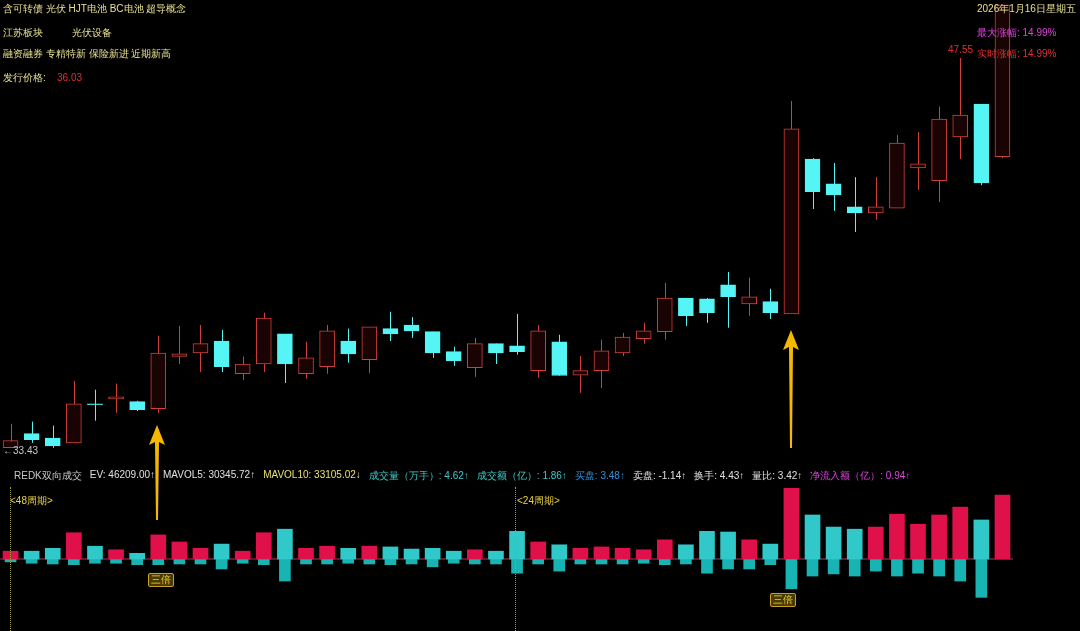 The width and height of the screenshot is (1080, 631). Describe the element at coordinates (48, 476) in the screenshot. I see `text: REDK双向成交` at that location.